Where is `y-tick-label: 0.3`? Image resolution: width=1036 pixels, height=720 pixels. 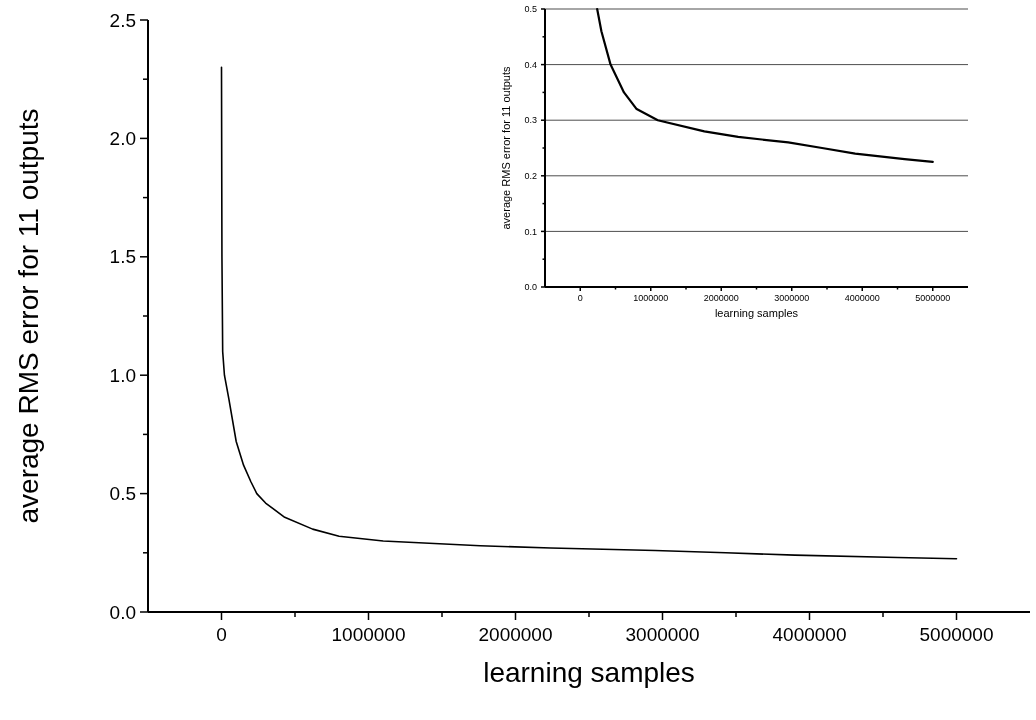 y-tick-label: 0.3 is located at coordinates (530, 120).